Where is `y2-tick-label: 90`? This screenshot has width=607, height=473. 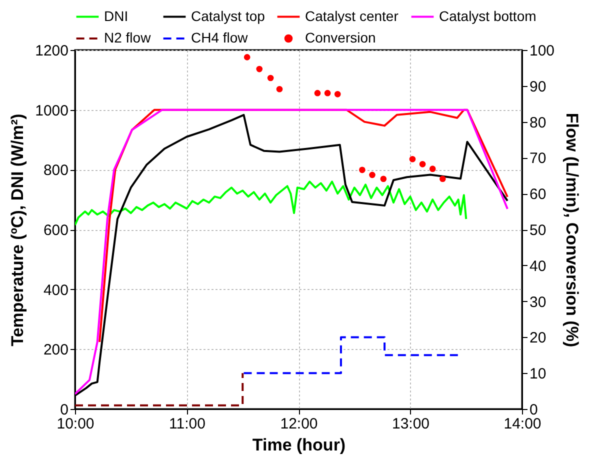 y2-tick-label: 90 is located at coordinates (538, 87).